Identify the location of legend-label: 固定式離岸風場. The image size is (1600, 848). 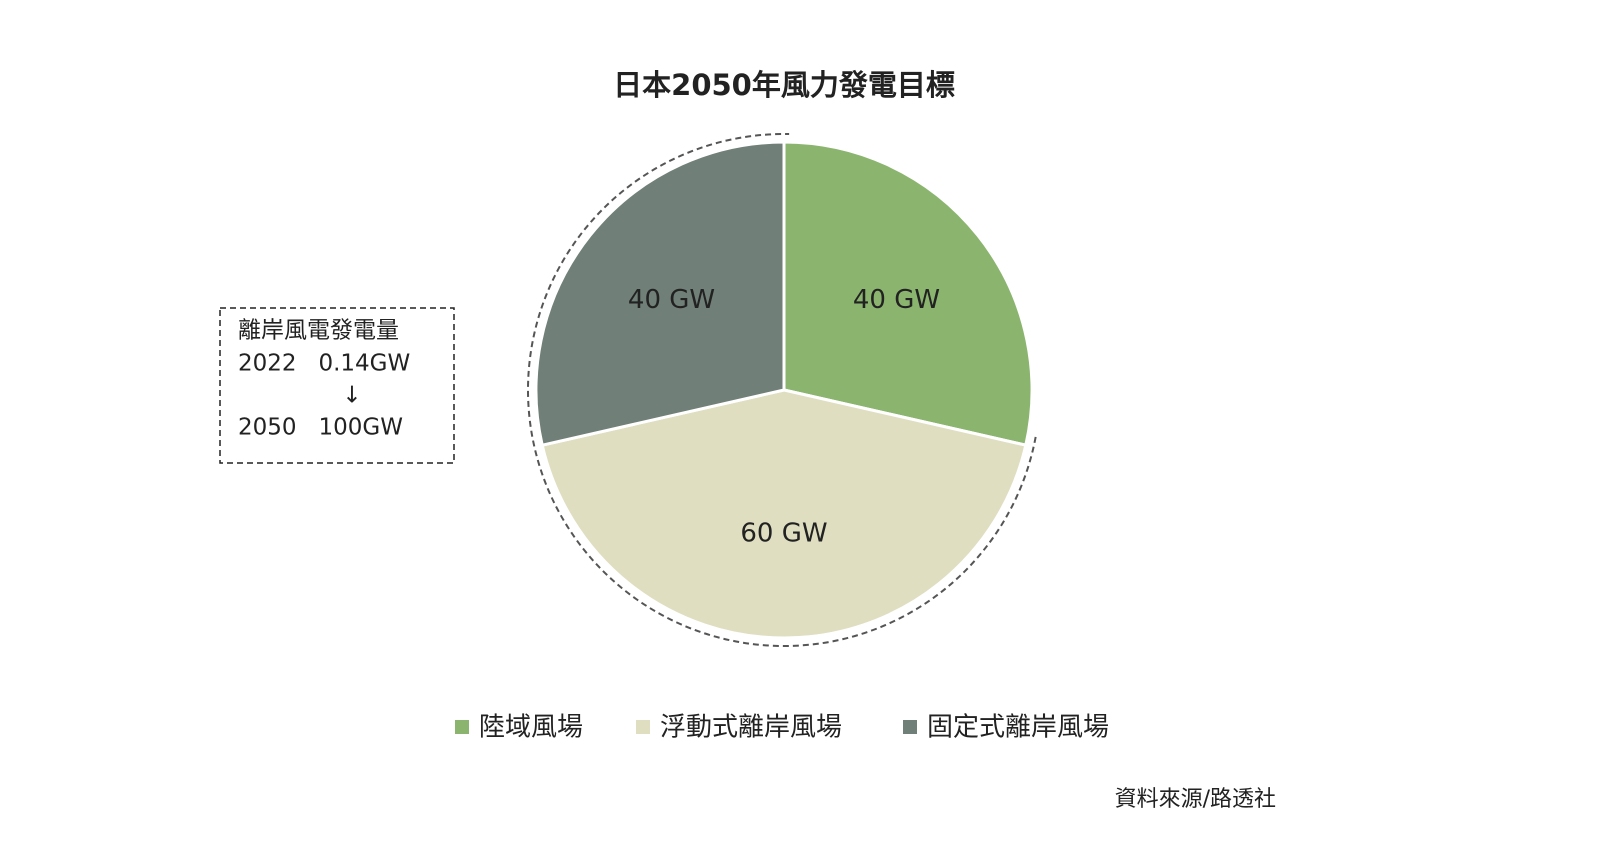
(1018, 728).